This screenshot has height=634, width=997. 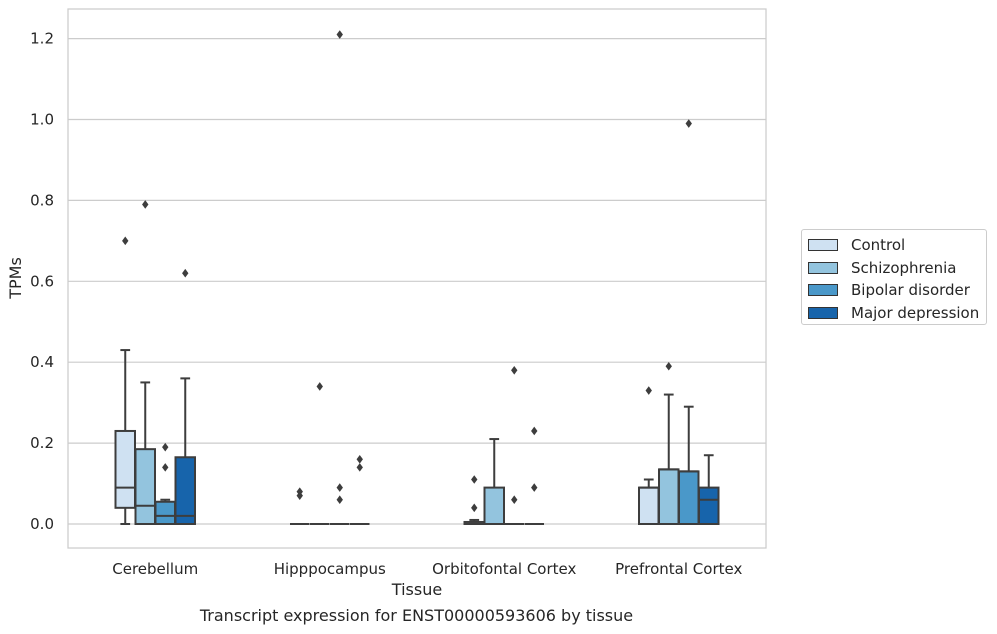 I want to click on x-axis-label: Tissue, so click(x=416, y=589).